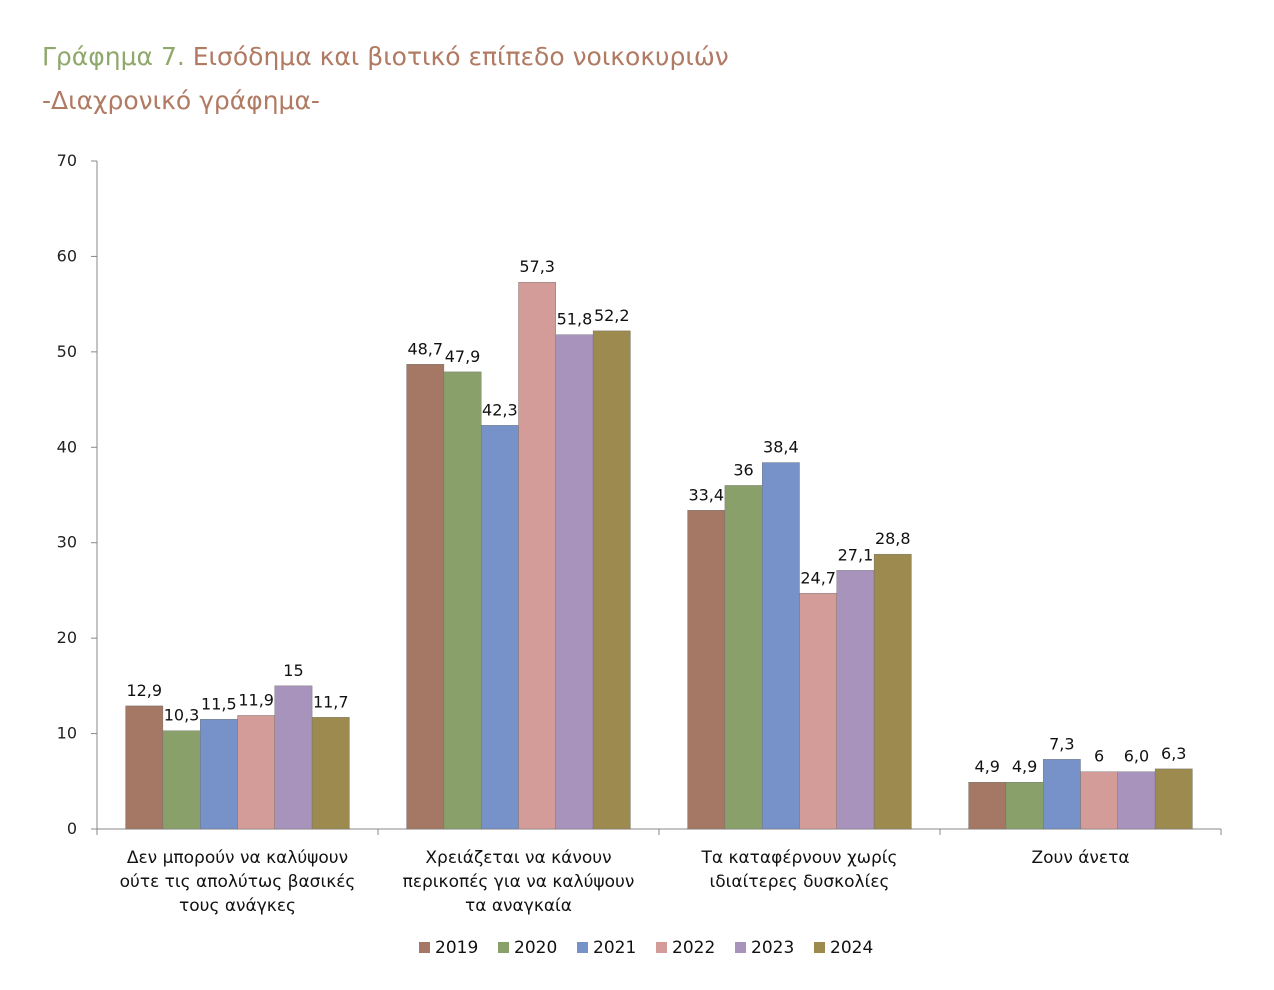 The width and height of the screenshot is (1274, 990). I want to click on data-label: 57,3, so click(537, 266).